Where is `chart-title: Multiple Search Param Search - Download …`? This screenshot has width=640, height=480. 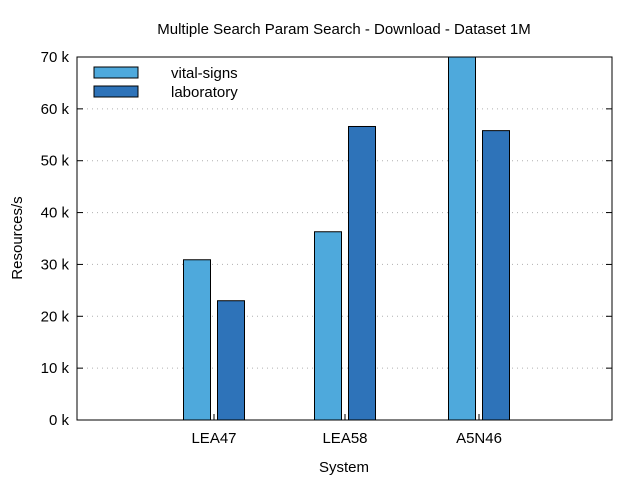 chart-title: Multiple Search Param Search - Download … is located at coordinates (344, 29).